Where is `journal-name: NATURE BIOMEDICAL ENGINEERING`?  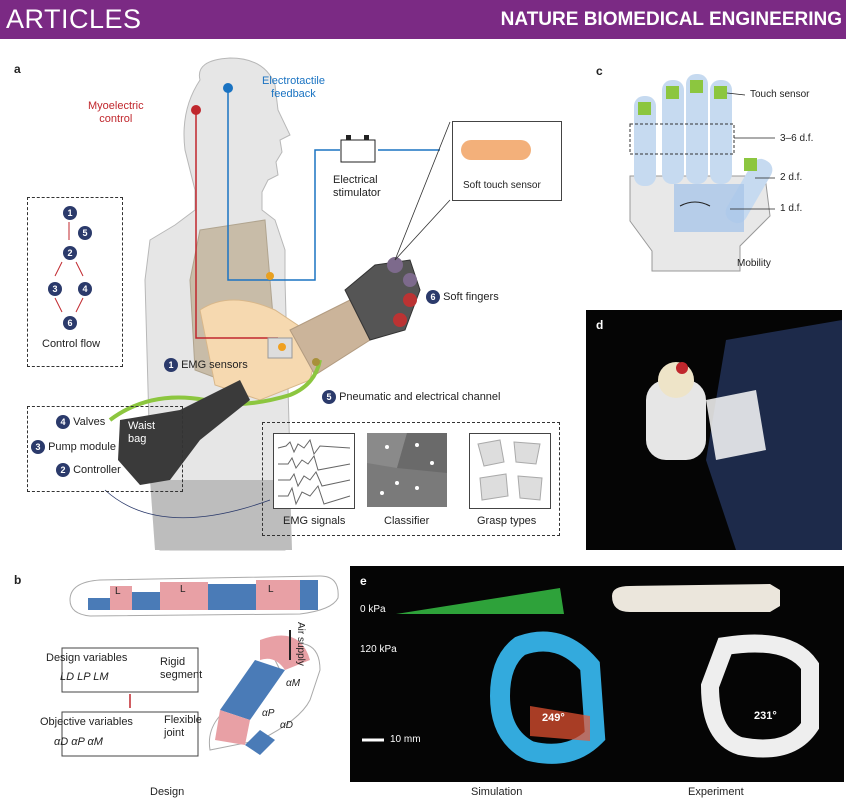 journal-name: NATURE BIOMEDICAL ENGINEERING is located at coordinates (671, 19).